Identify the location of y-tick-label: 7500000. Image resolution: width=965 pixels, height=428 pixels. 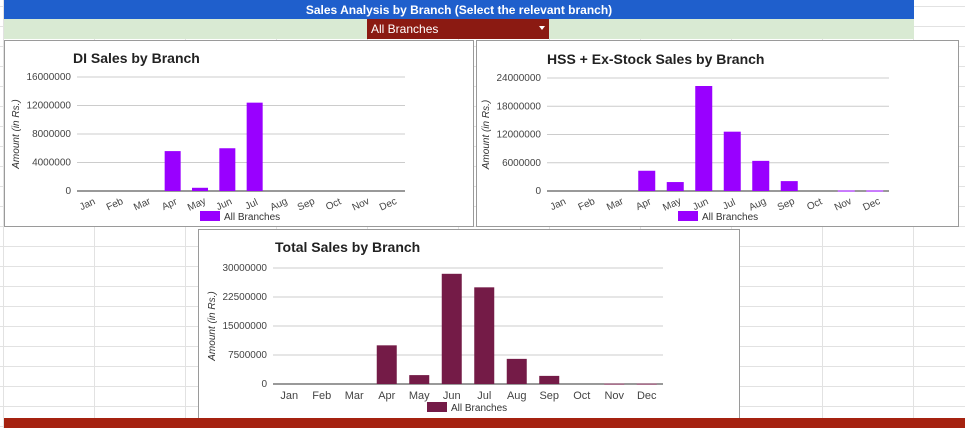
(247, 355).